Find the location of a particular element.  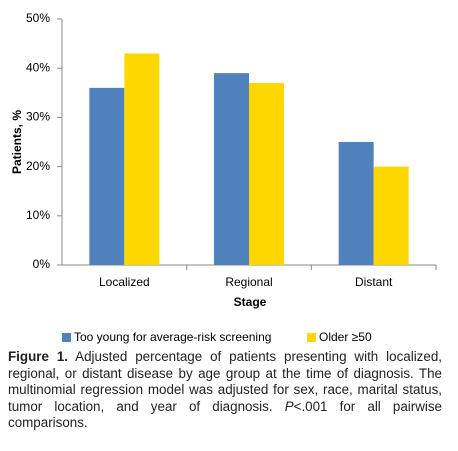

y-tick-label: 0% is located at coordinates (42, 264).